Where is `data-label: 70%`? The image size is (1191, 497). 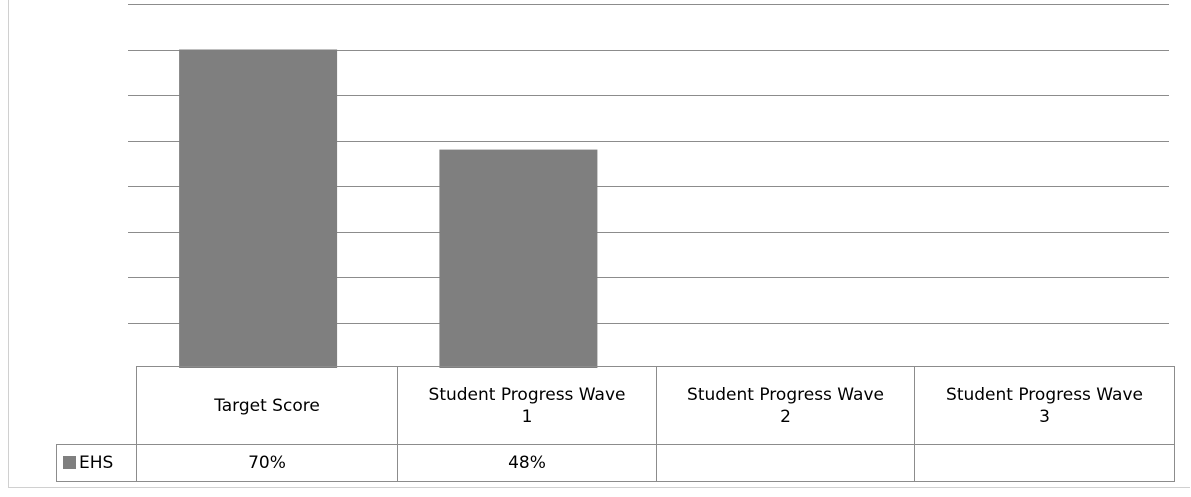
data-label: 70% is located at coordinates (267, 463).